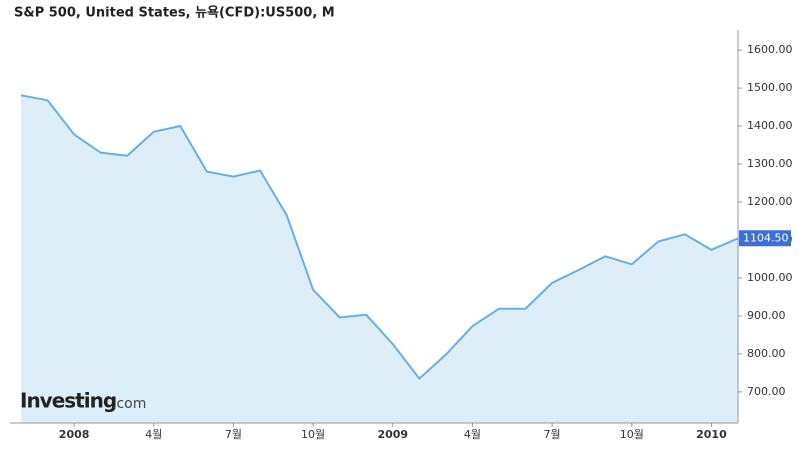 The height and width of the screenshot is (450, 799). Describe the element at coordinates (392, 434) in the screenshot. I see `x-tick-label: 2009` at that location.